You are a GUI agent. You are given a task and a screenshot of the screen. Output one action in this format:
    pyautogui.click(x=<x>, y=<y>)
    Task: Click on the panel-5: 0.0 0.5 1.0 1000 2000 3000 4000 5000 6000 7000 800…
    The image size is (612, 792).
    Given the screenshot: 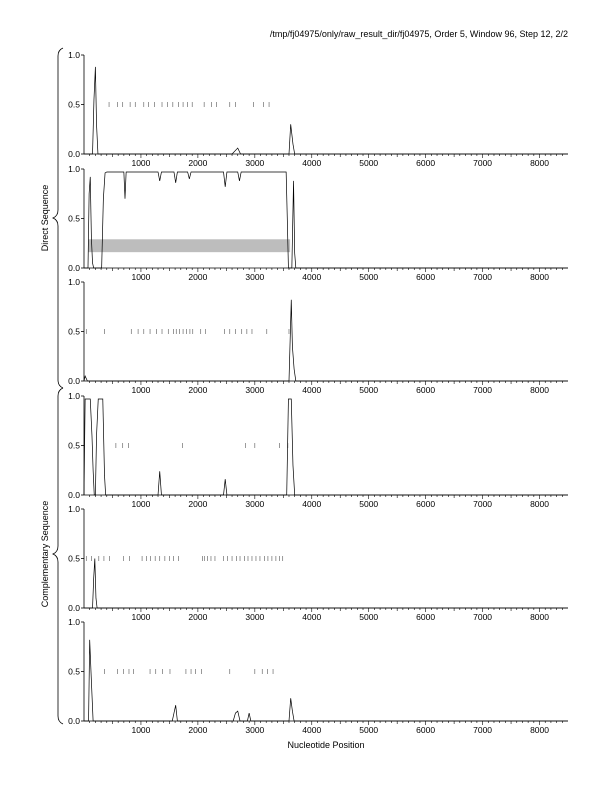 What is the action you would take?
    pyautogui.click(x=318, y=563)
    